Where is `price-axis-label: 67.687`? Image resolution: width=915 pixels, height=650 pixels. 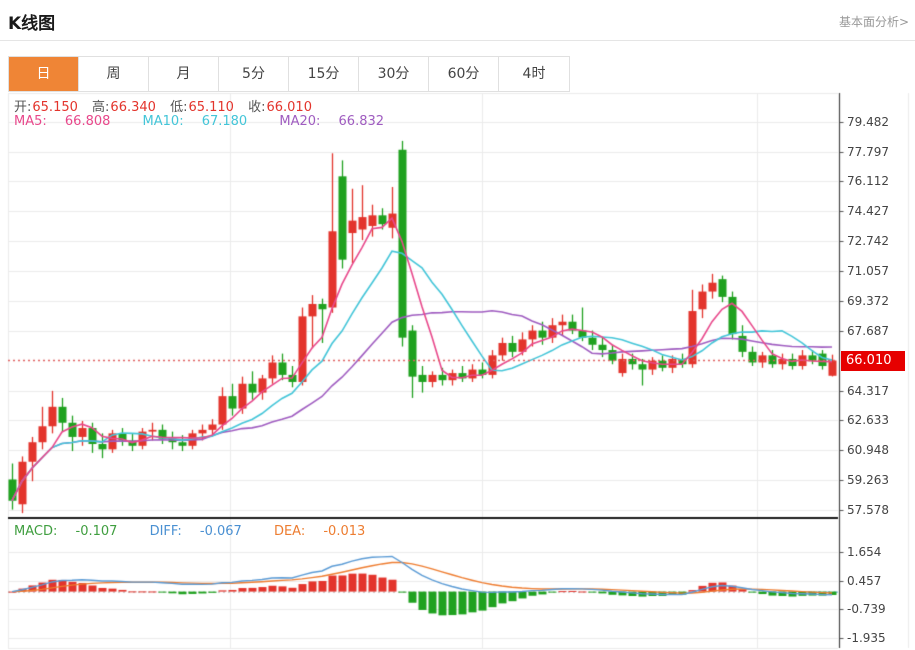
price-axis-label: 67.687 is located at coordinates (868, 330).